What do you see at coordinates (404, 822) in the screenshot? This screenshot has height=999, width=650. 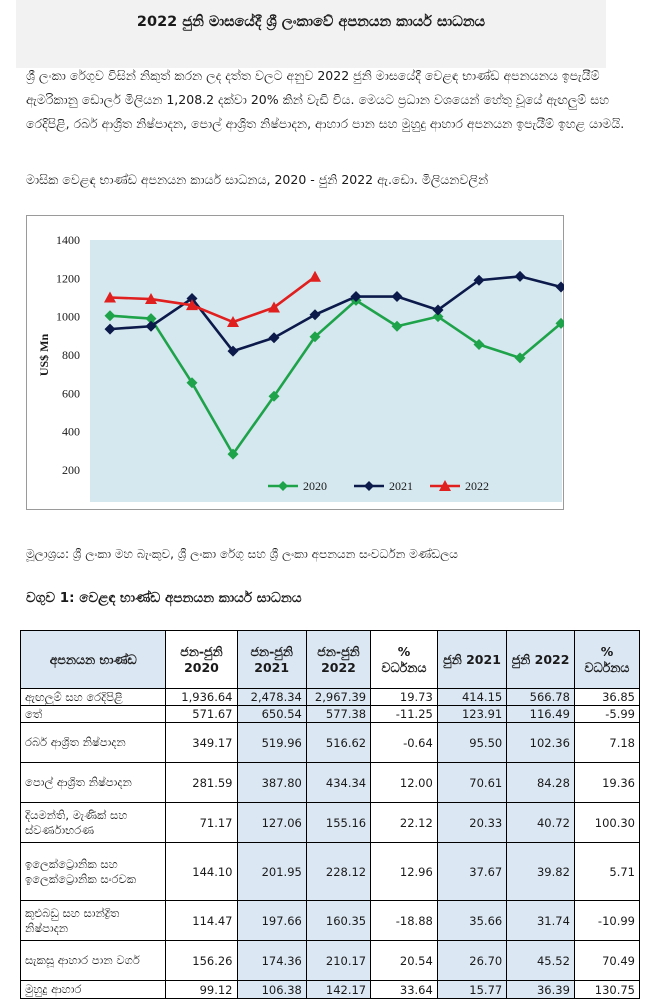 I see `value-cell: 22.12` at bounding box center [404, 822].